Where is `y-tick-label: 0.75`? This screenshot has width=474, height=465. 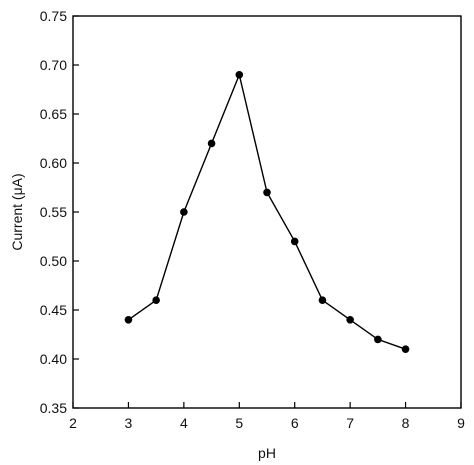 y-tick-label: 0.75 is located at coordinates (53, 16).